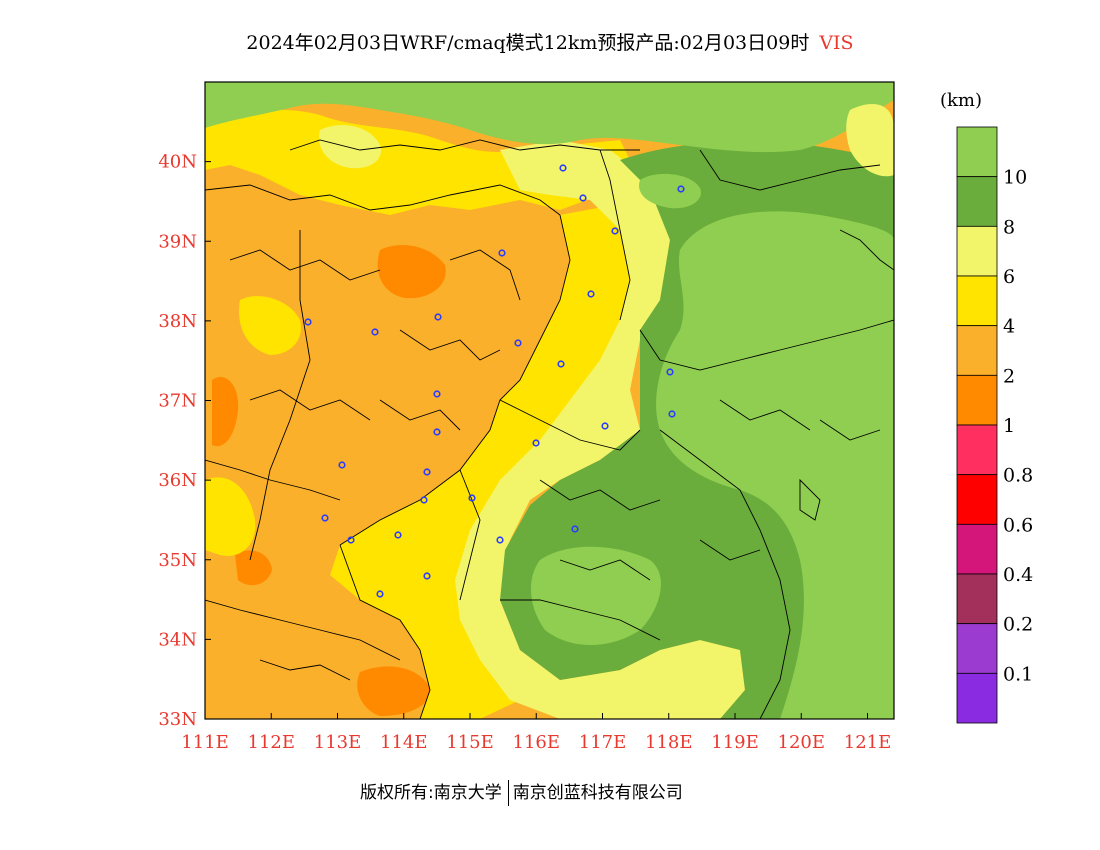 The width and height of the screenshot is (1100, 850). Describe the element at coordinates (205, 742) in the screenshot. I see `x-tick-label: 111E` at that location.